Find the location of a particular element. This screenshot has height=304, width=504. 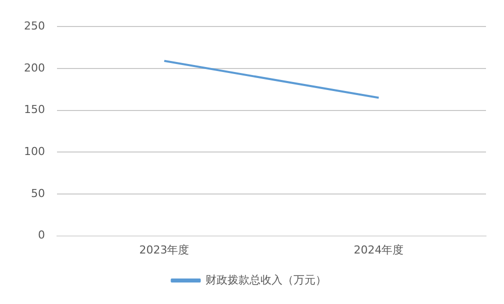

legend-label: 财政拨款总收入（万元） is located at coordinates (265, 279).